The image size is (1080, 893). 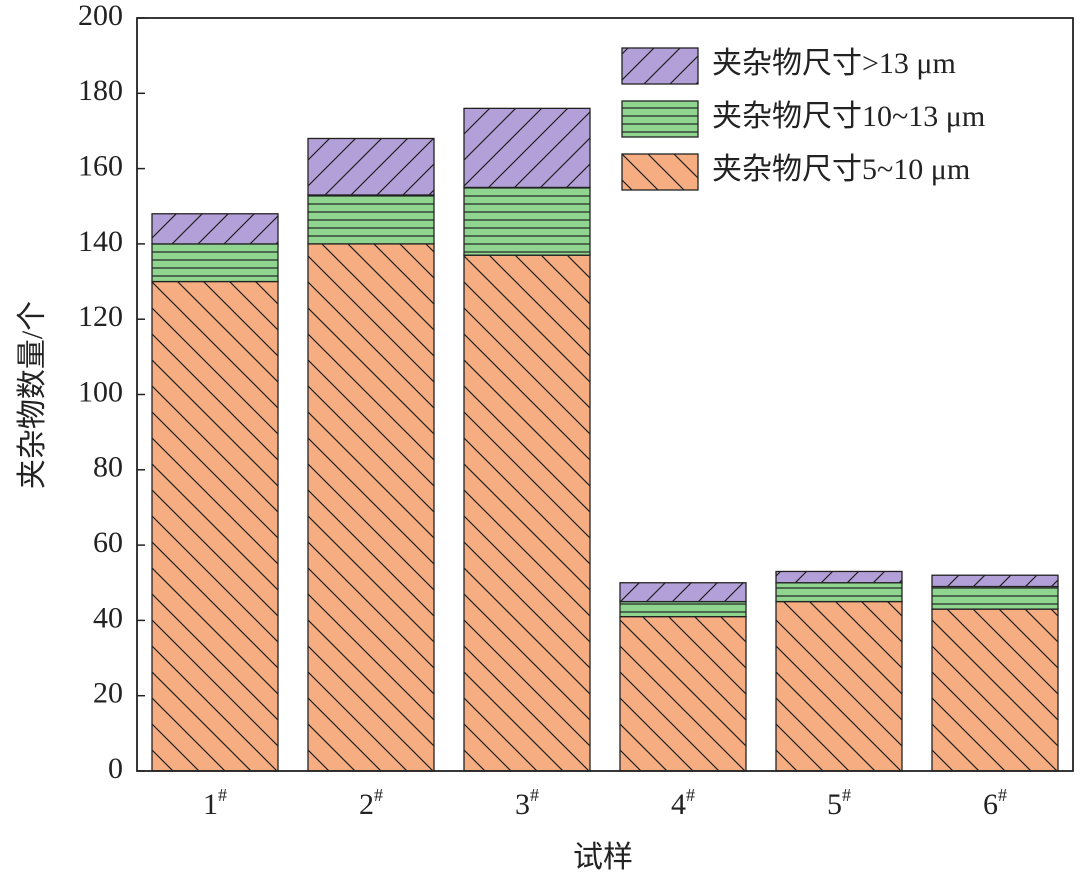 I want to click on legend-label: 夹杂物尺寸10~13 μm, so click(x=848, y=116).